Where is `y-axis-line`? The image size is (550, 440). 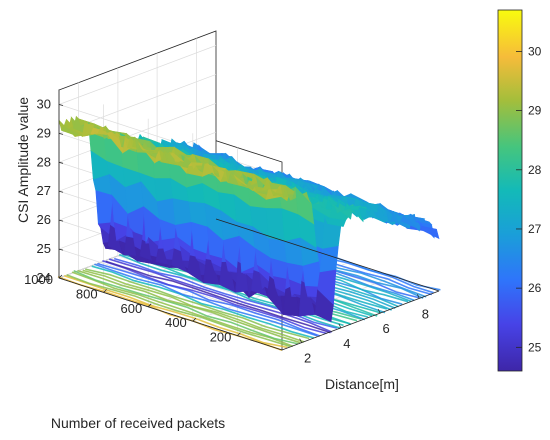
y-axis-line is located at coordinates (170, 314).